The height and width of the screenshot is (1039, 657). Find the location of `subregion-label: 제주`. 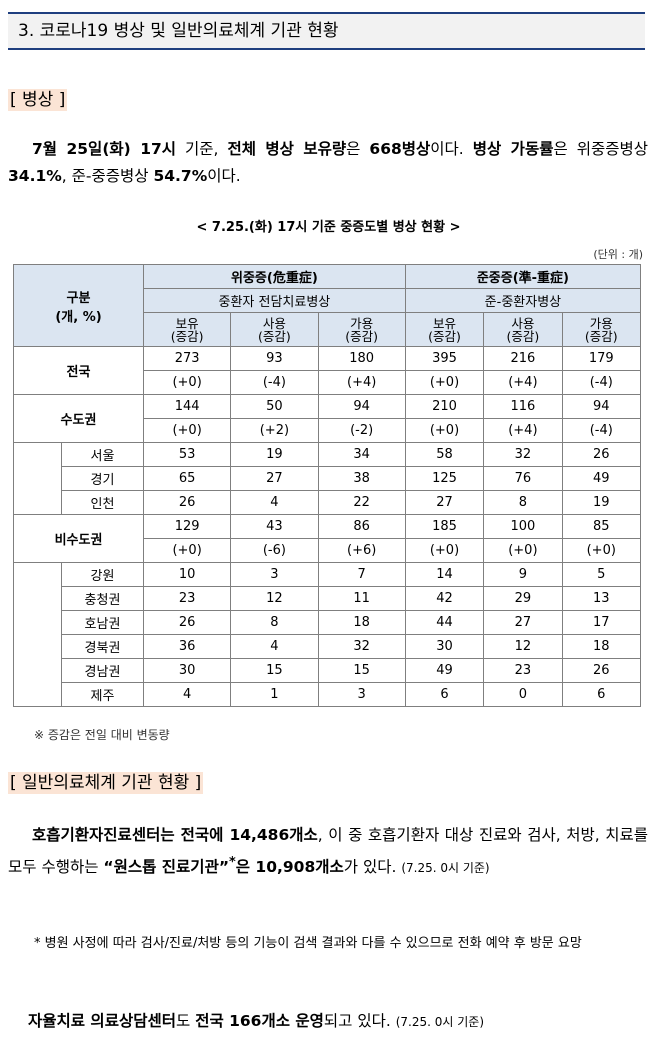

subregion-label: 제주 is located at coordinates (102, 694).